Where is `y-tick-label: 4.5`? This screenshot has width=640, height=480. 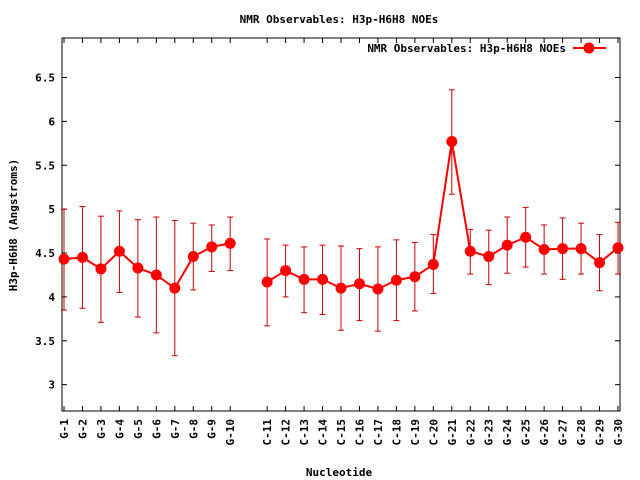 y-tick-label: 4.5 is located at coordinates (45, 253).